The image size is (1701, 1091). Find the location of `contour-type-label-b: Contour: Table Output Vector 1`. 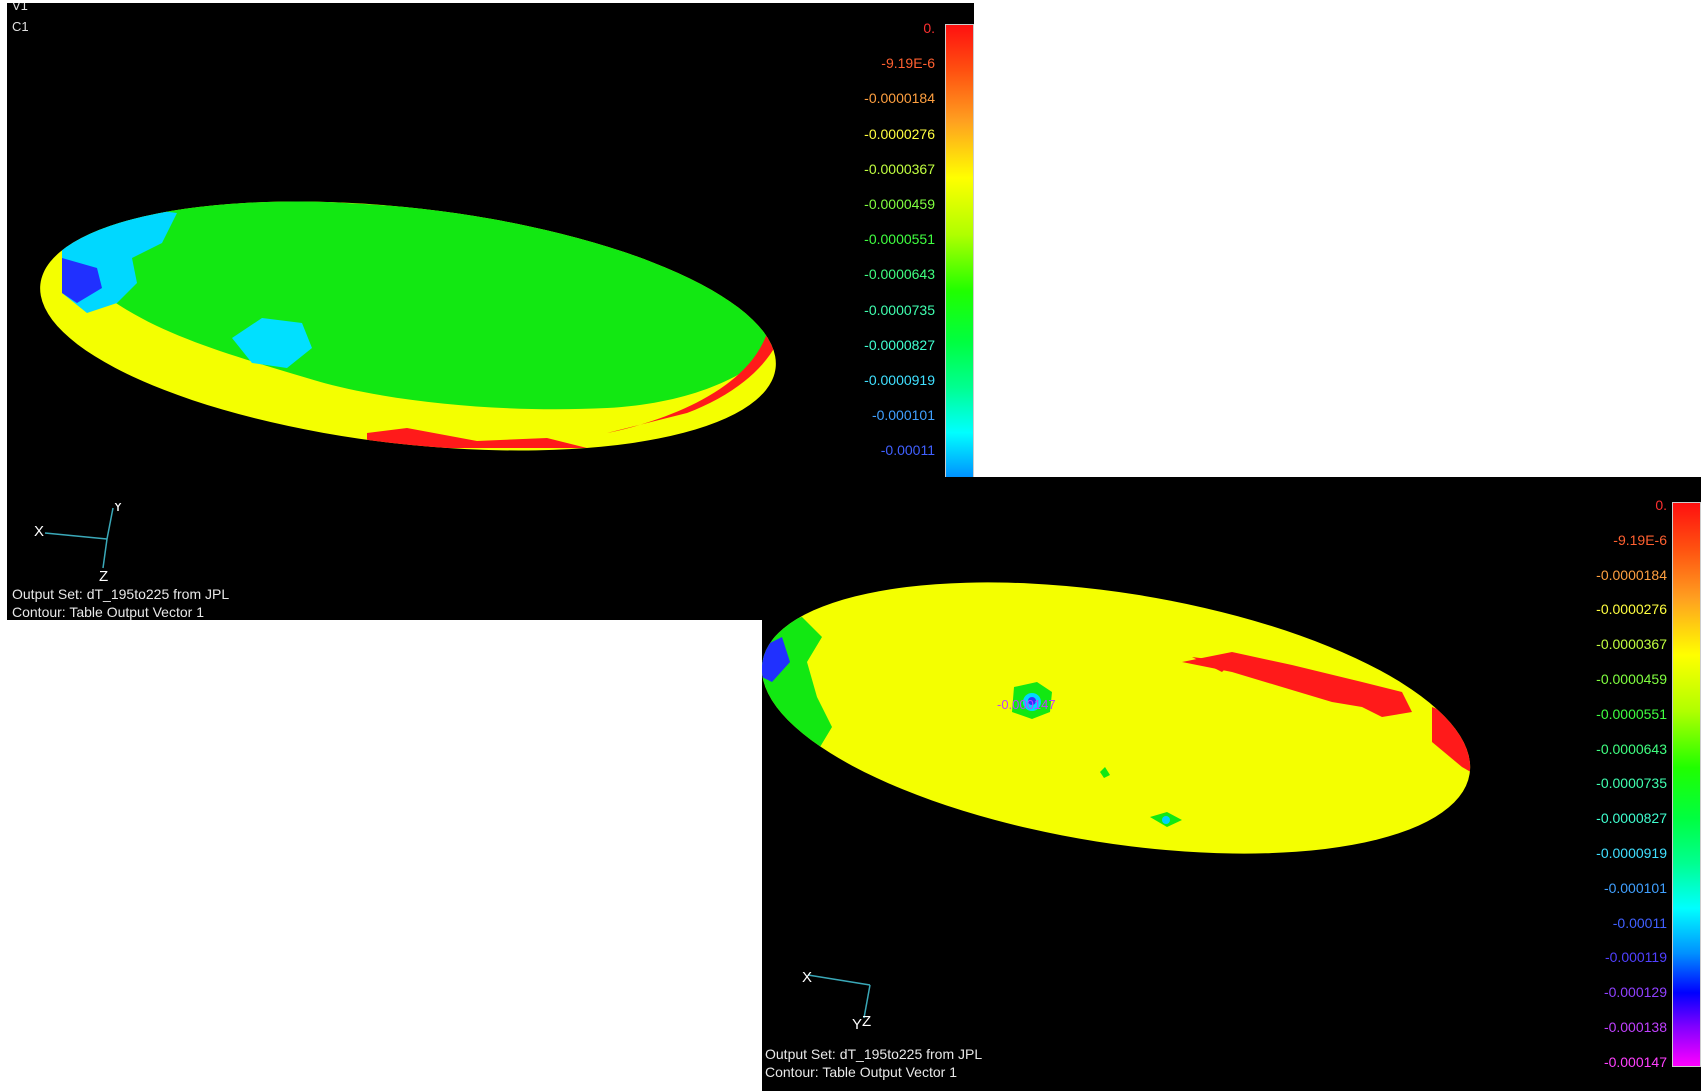

contour-type-label-b: Contour: Table Output Vector 1 is located at coordinates (861, 1072).